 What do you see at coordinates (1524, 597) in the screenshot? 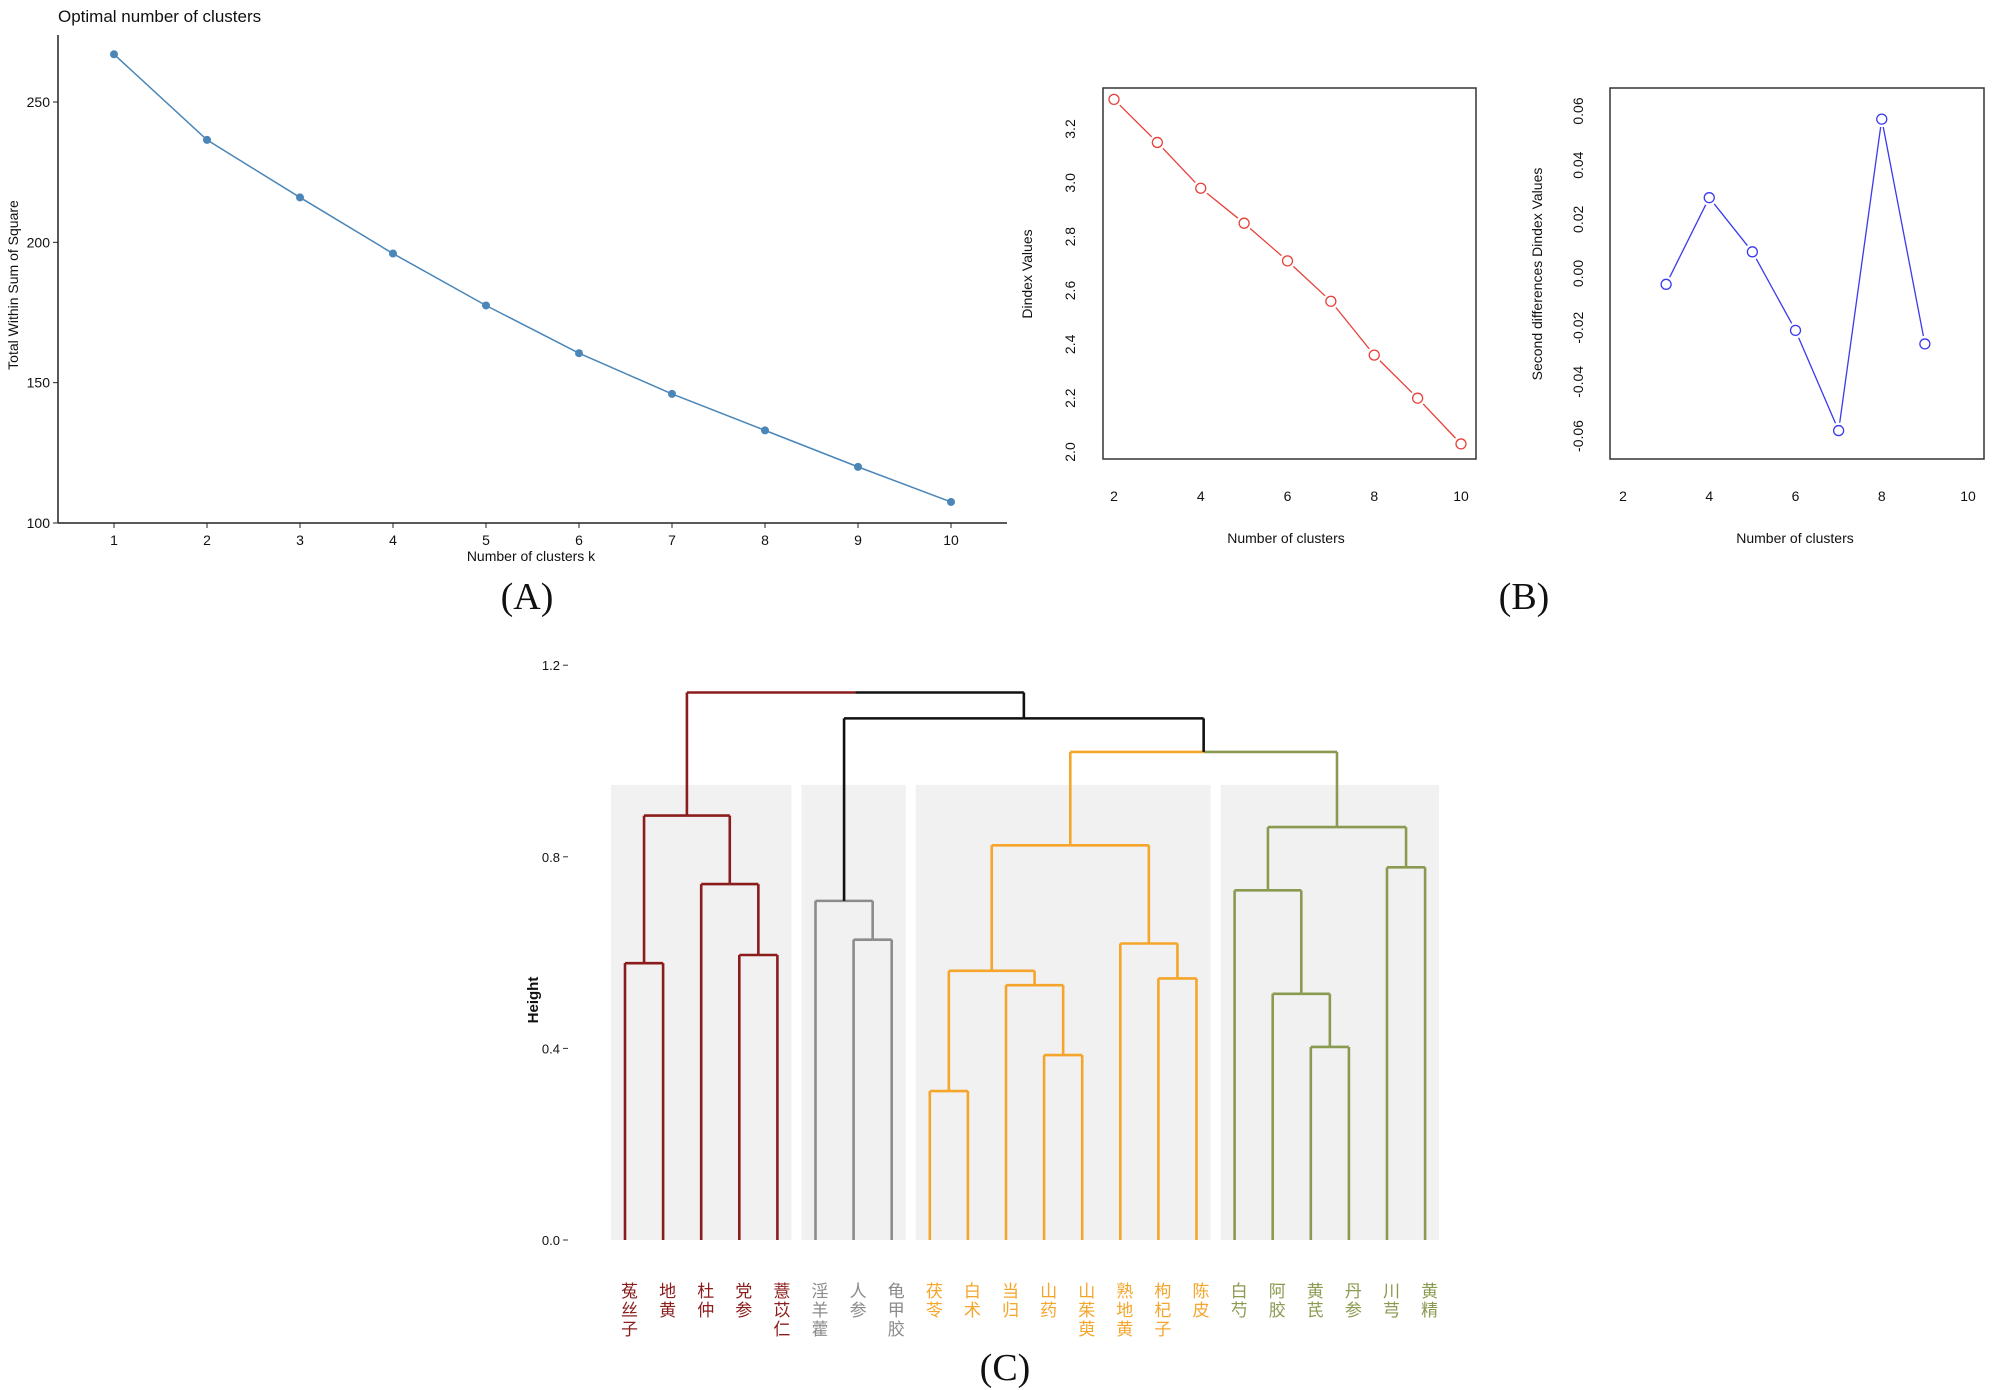
I see `panel-label-b: (B)` at bounding box center [1524, 597].